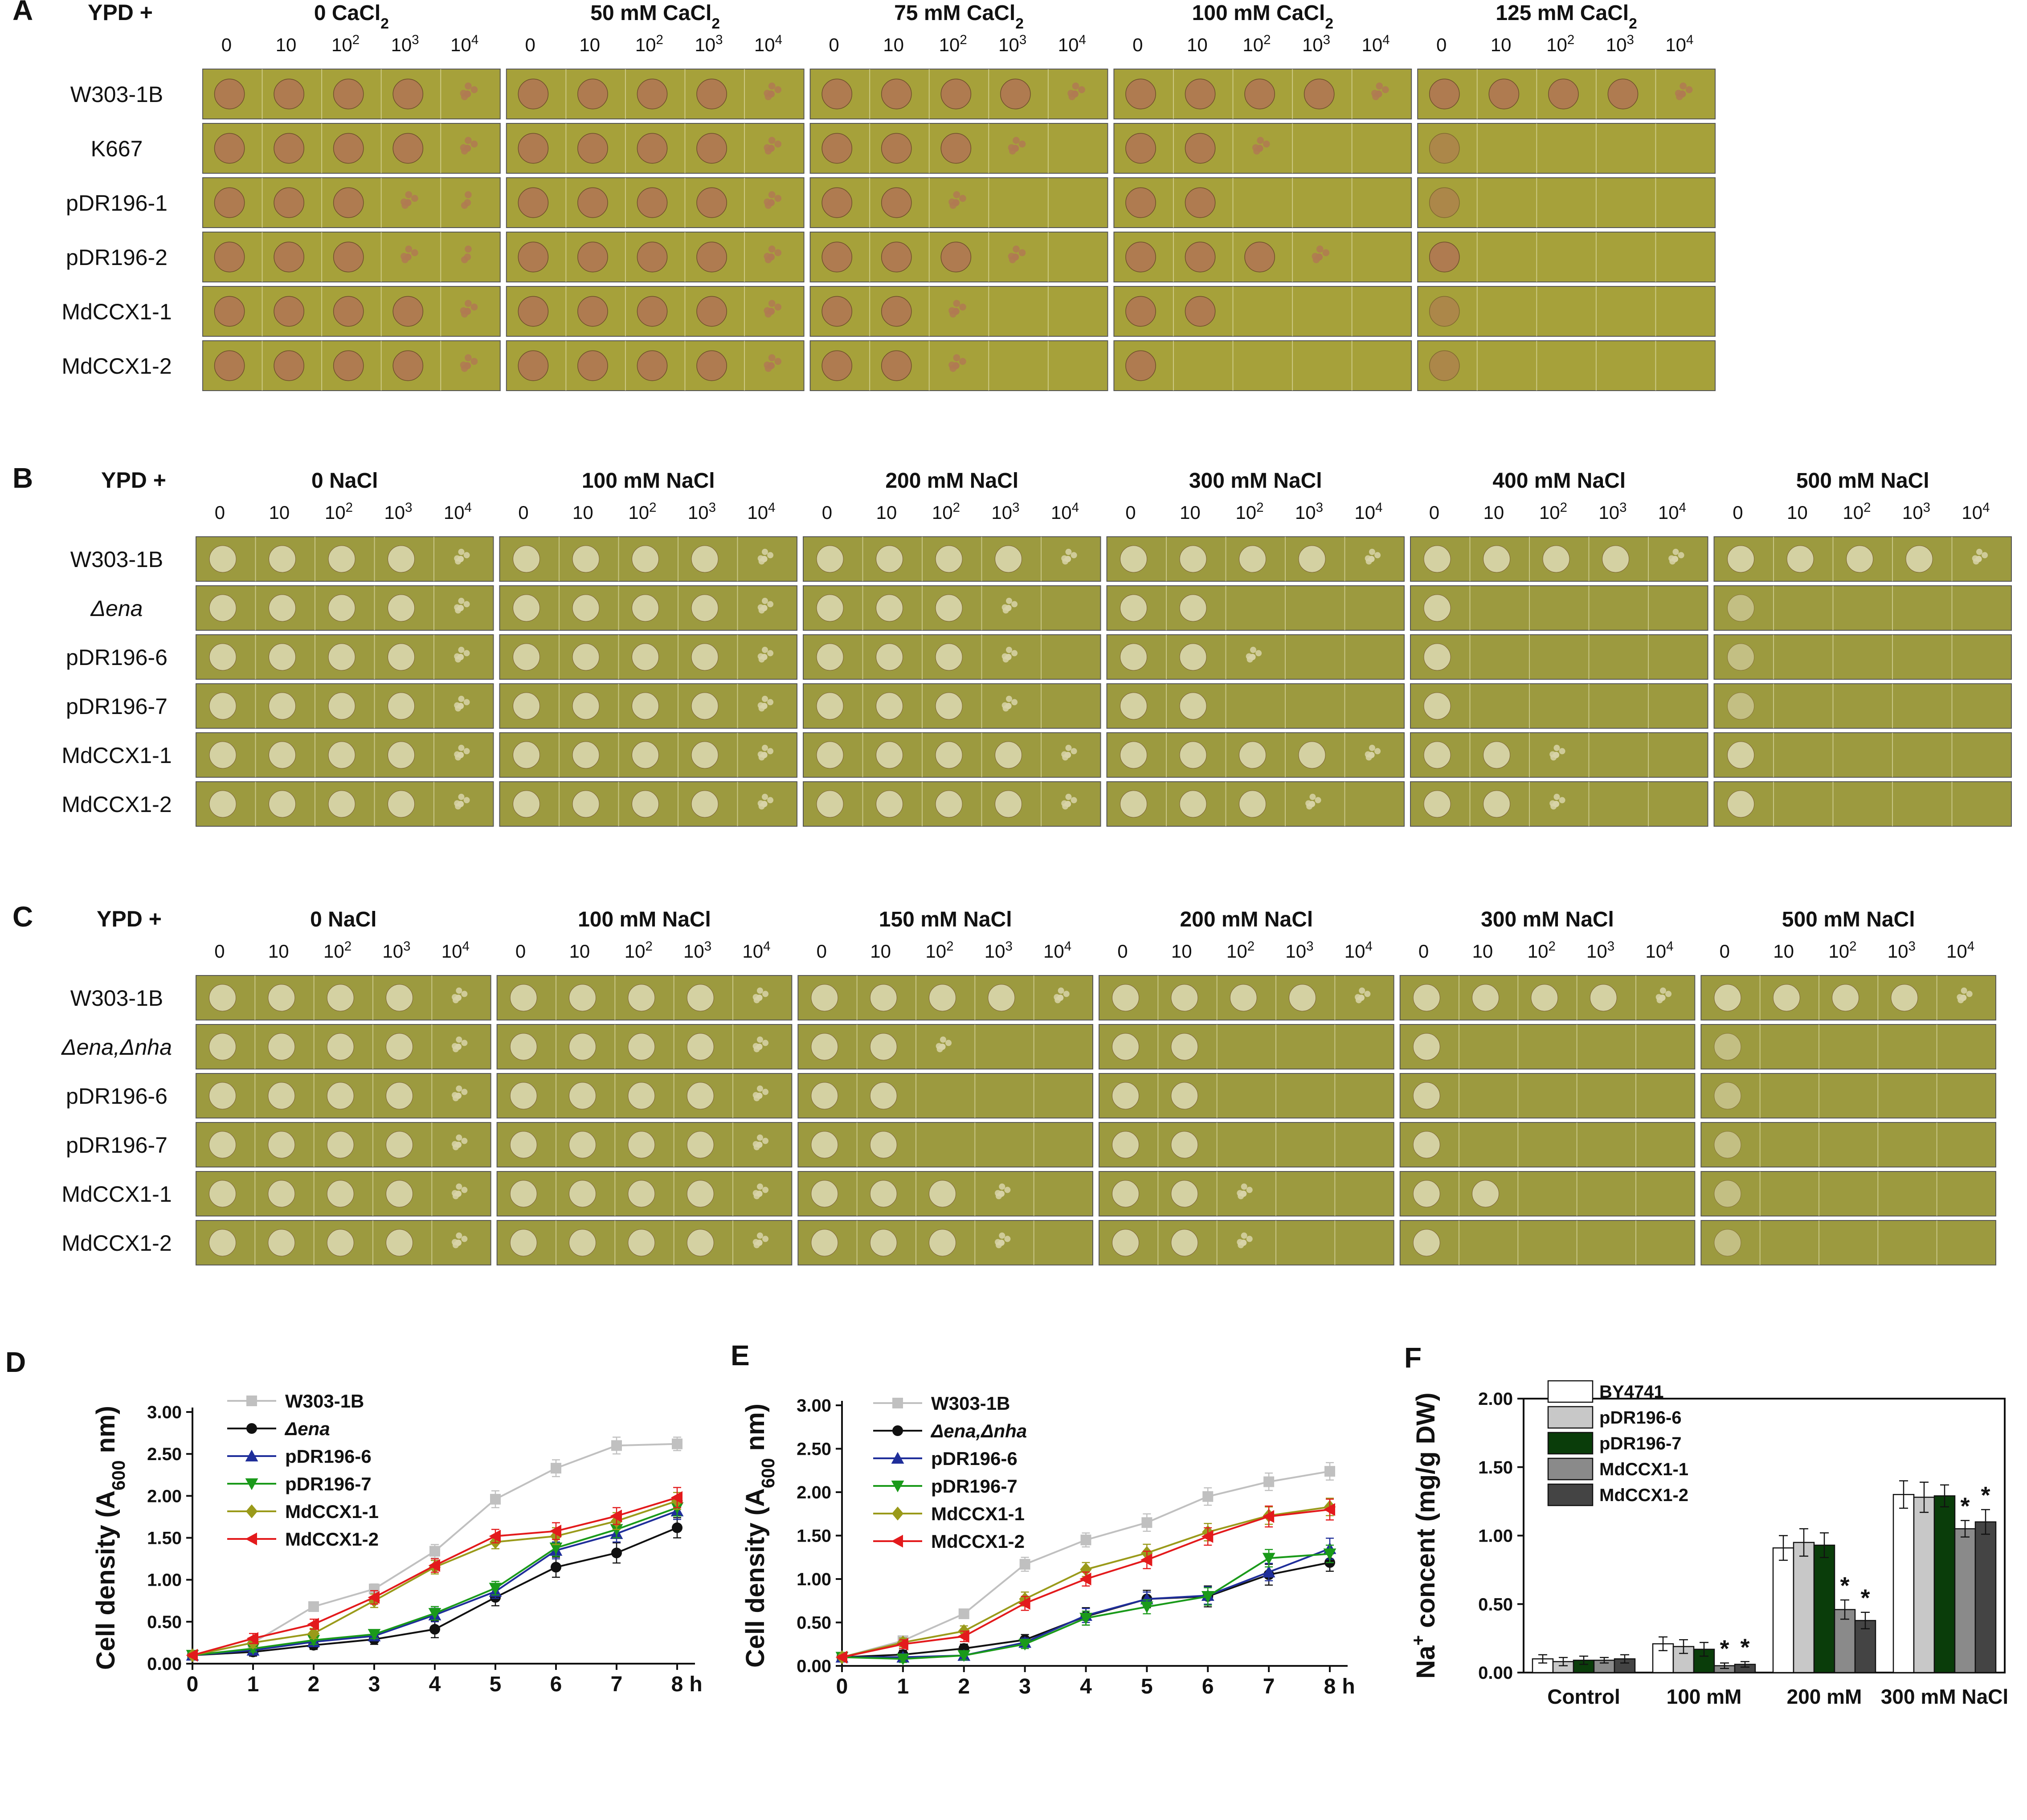 Image resolution: width=2027 pixels, height=1820 pixels. I want to click on legend-label: MdCCX1-1, so click(978, 1513).